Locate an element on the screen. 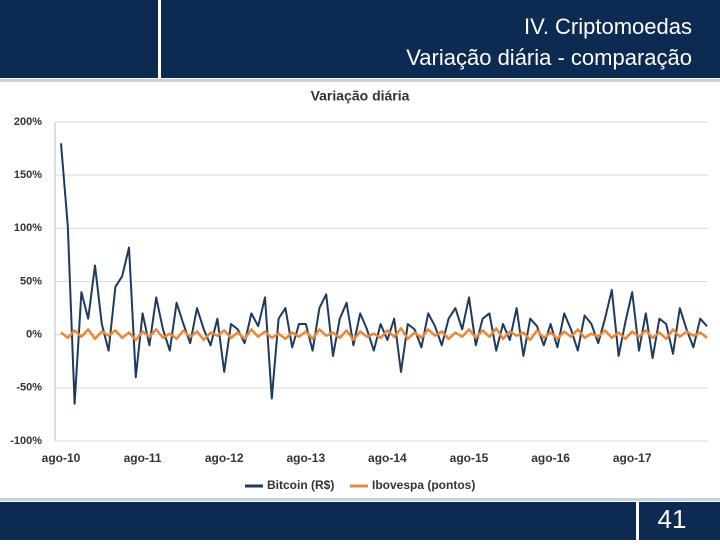 This screenshot has height=545, width=720. header-band is located at coordinates (360, 39).